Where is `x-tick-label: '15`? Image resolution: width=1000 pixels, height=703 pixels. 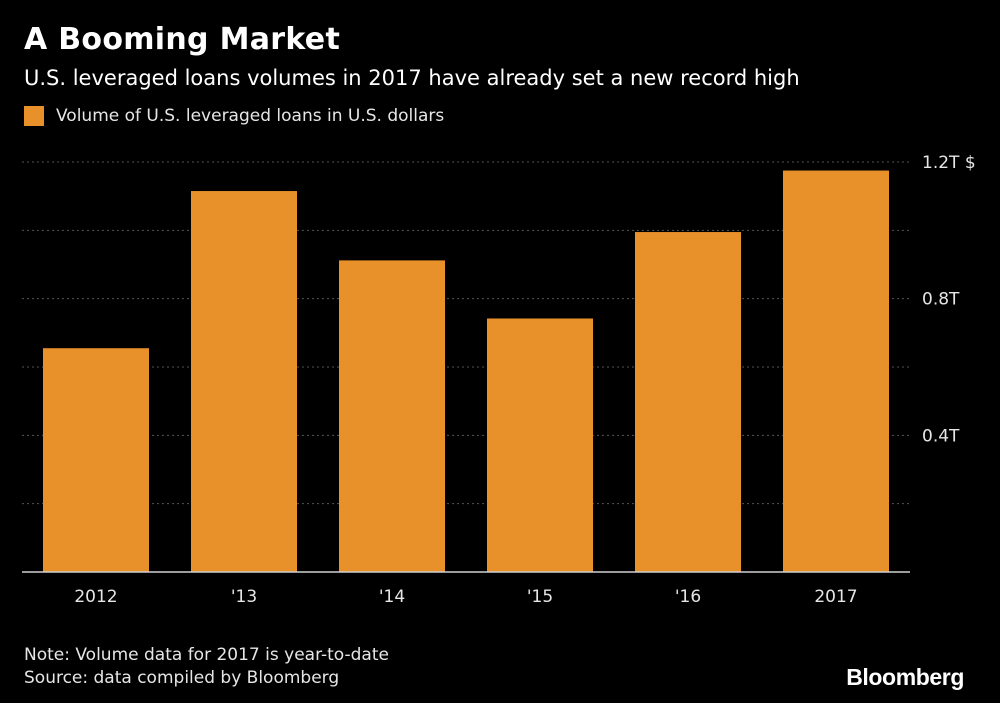 x-tick-label: '15 is located at coordinates (540, 597).